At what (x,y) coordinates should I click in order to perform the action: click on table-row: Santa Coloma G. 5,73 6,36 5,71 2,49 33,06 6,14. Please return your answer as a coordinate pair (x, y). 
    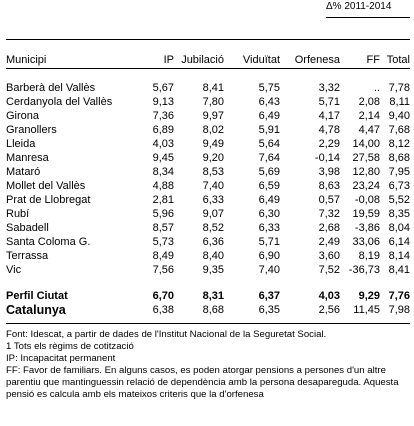
    Looking at the image, I should click on (208, 242).